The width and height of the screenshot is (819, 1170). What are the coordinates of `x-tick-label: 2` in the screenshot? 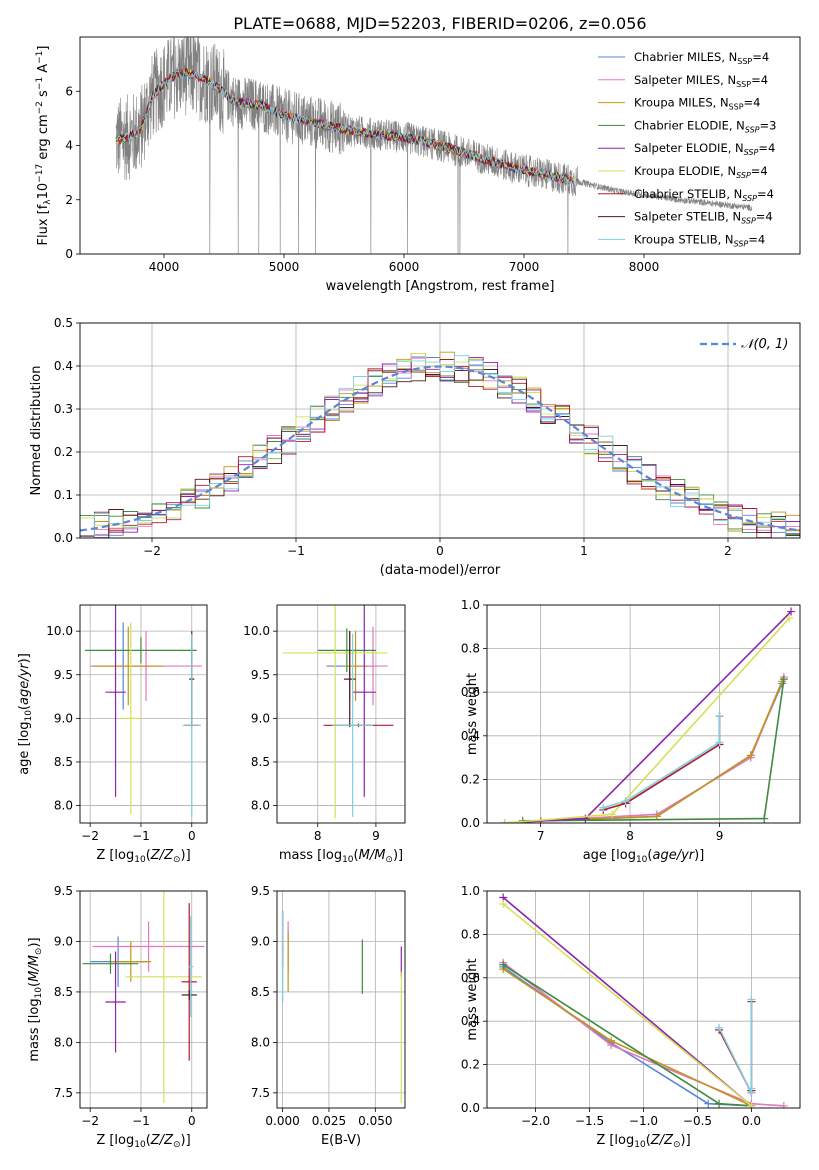 It's located at (728, 551).